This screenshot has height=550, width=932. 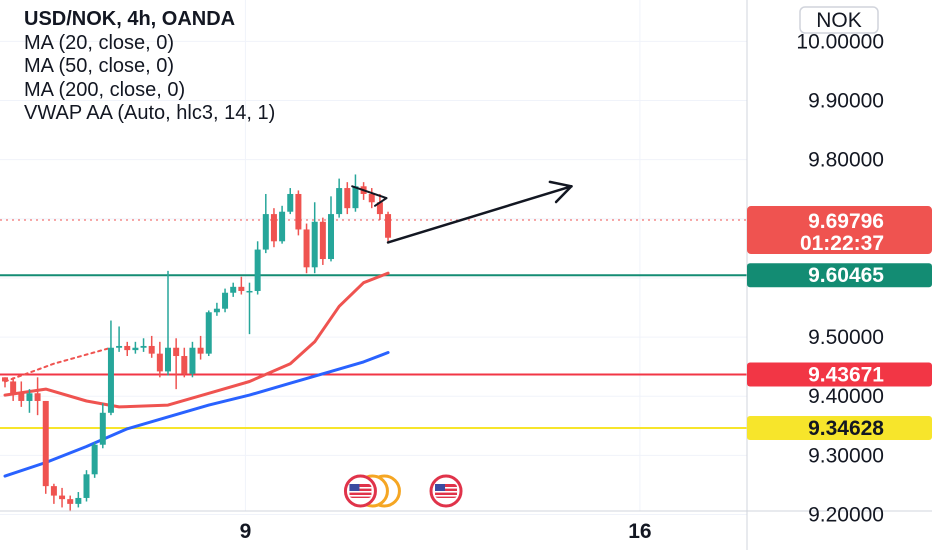 I want to click on last-price-bg, so click(x=839, y=230).